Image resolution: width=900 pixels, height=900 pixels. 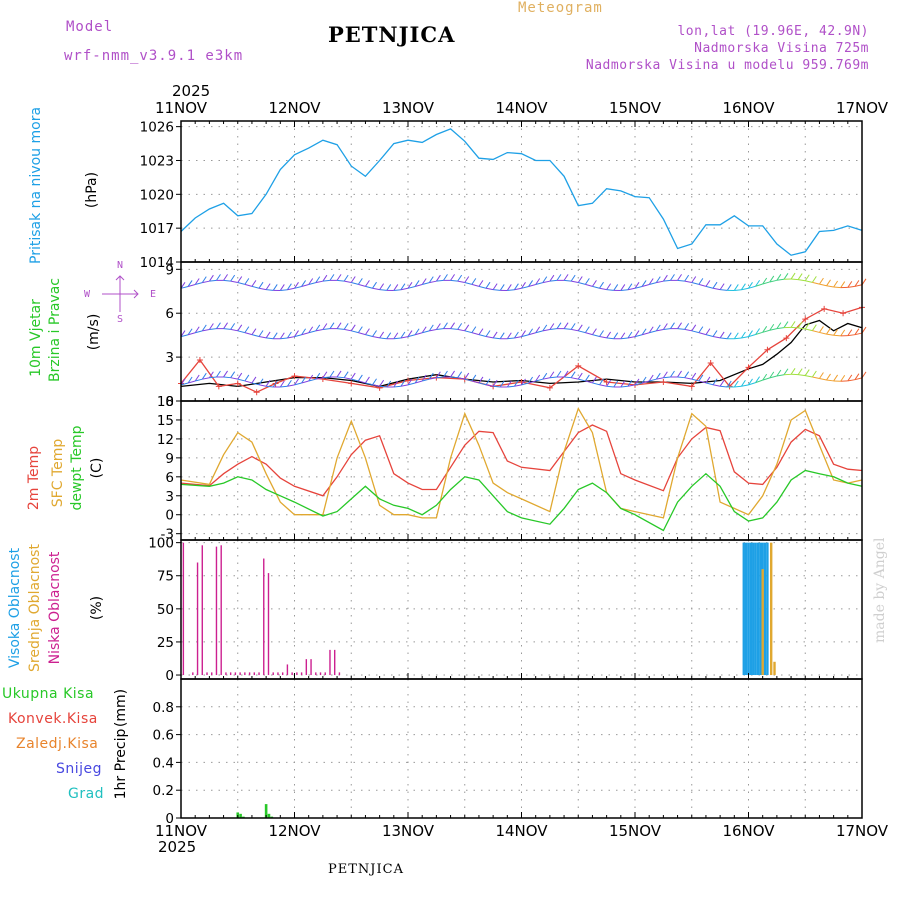 I want to click on compass-w: W, so click(x=87, y=294).